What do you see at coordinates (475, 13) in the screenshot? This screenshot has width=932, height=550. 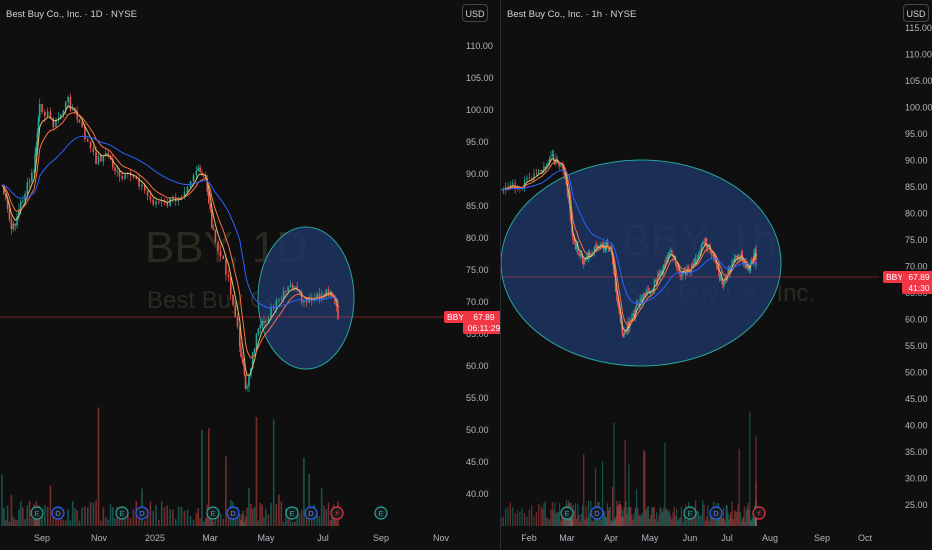 I see `left-currency-button: USD` at bounding box center [475, 13].